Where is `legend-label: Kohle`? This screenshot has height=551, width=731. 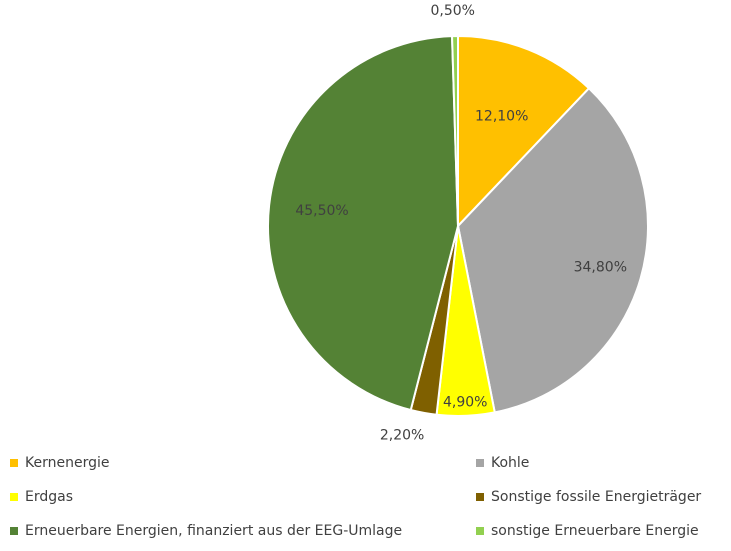 legend-label: Kohle is located at coordinates (510, 463).